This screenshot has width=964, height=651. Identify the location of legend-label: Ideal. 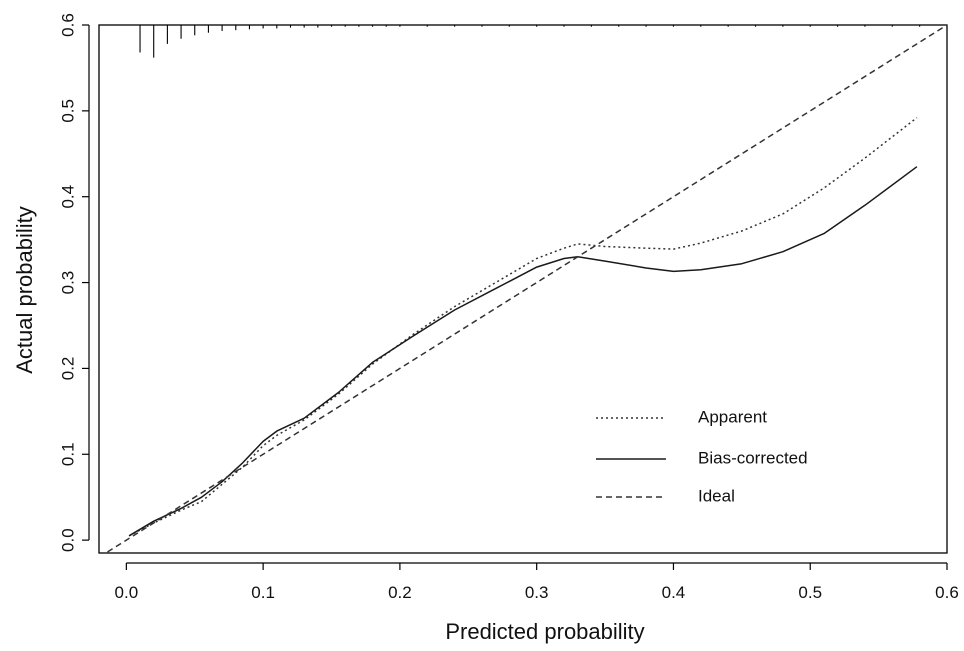
(716, 495).